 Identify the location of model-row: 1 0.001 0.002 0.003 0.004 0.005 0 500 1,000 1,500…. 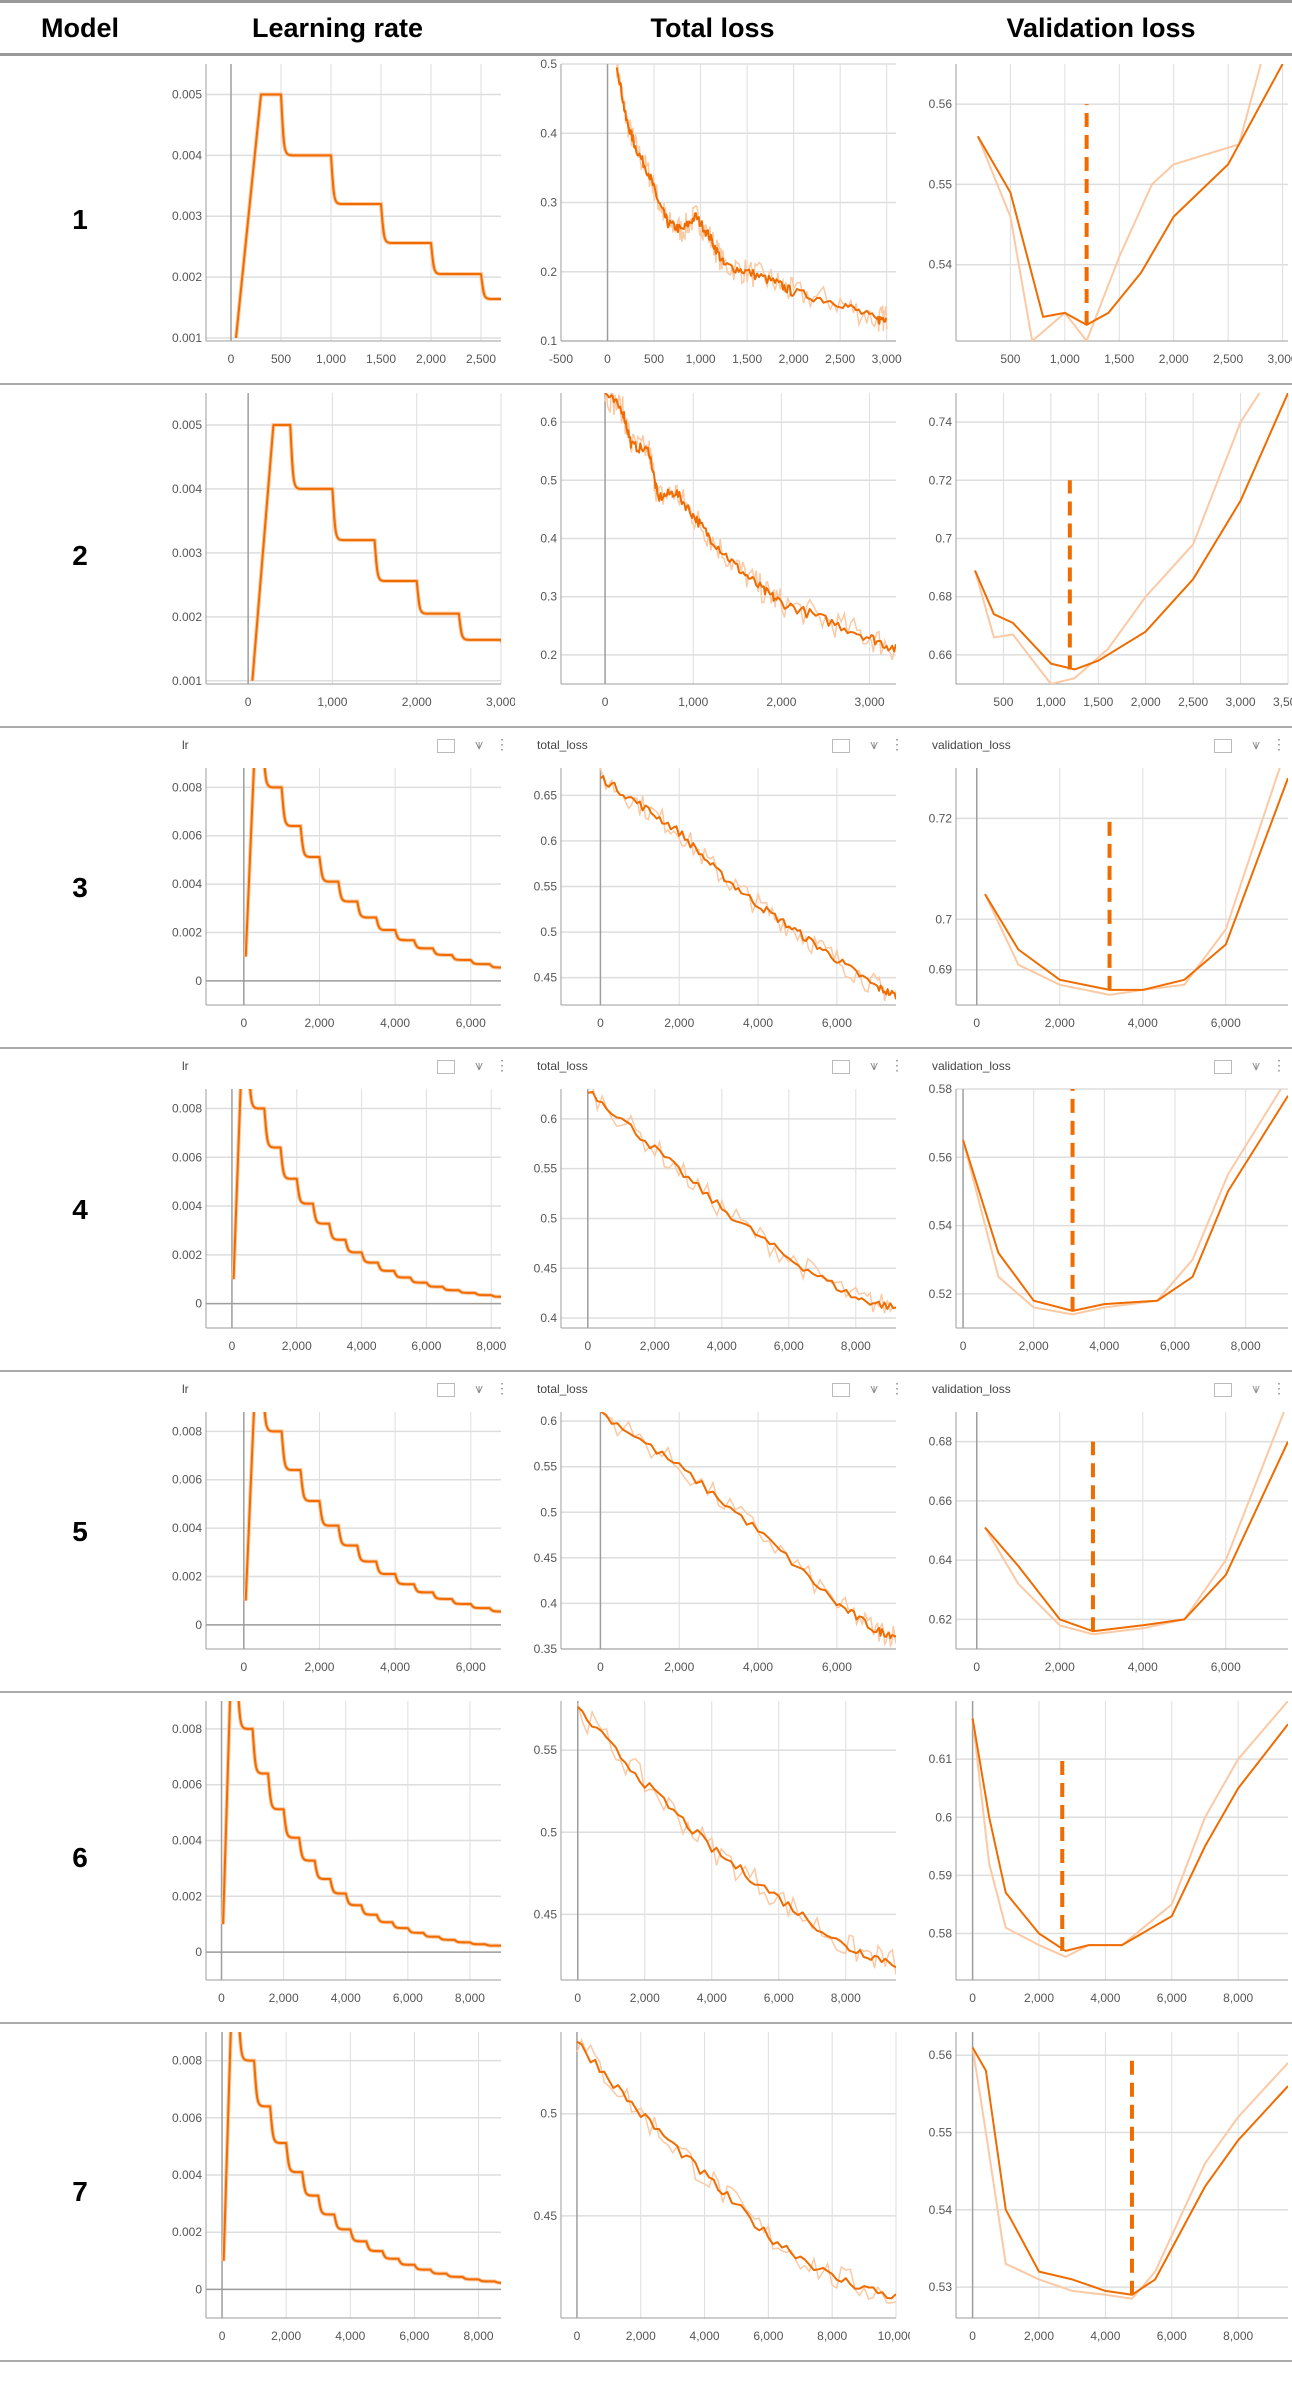
(646, 220).